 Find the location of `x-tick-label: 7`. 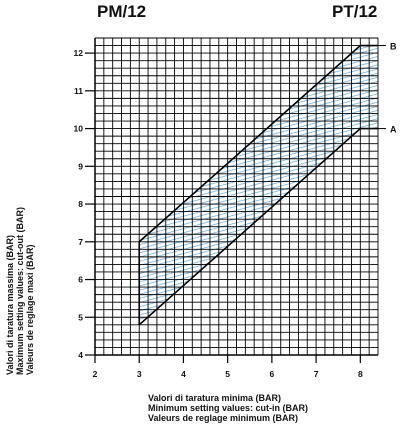

x-tick-label: 7 is located at coordinates (316, 374).